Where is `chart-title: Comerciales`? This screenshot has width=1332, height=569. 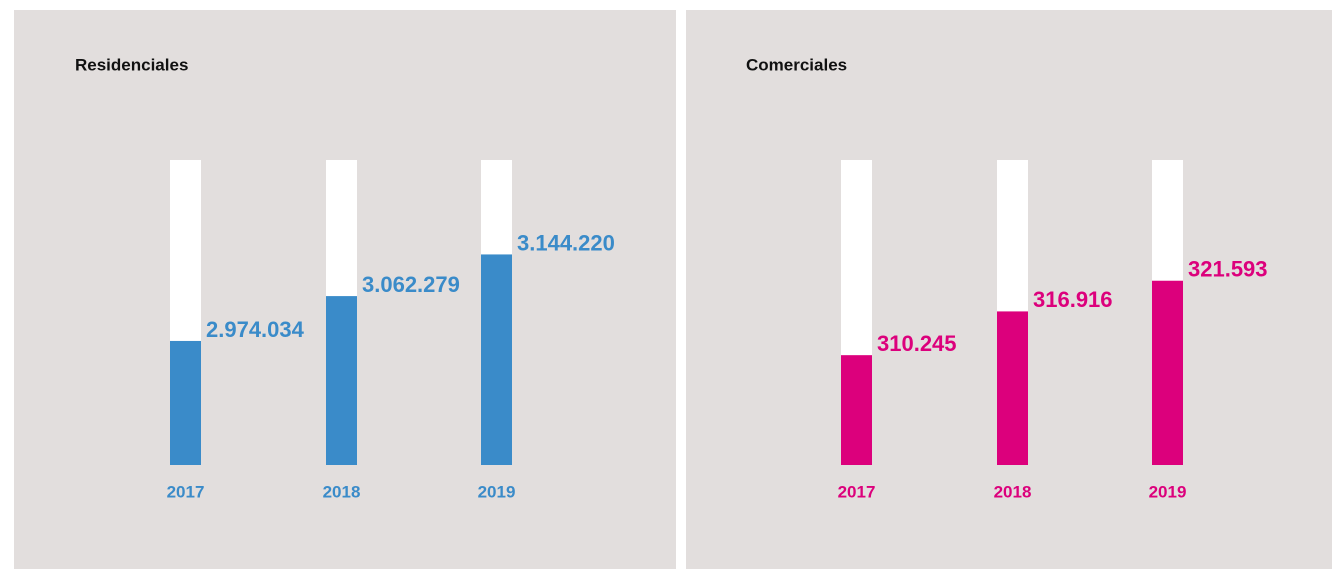 chart-title: Comerciales is located at coordinates (796, 64).